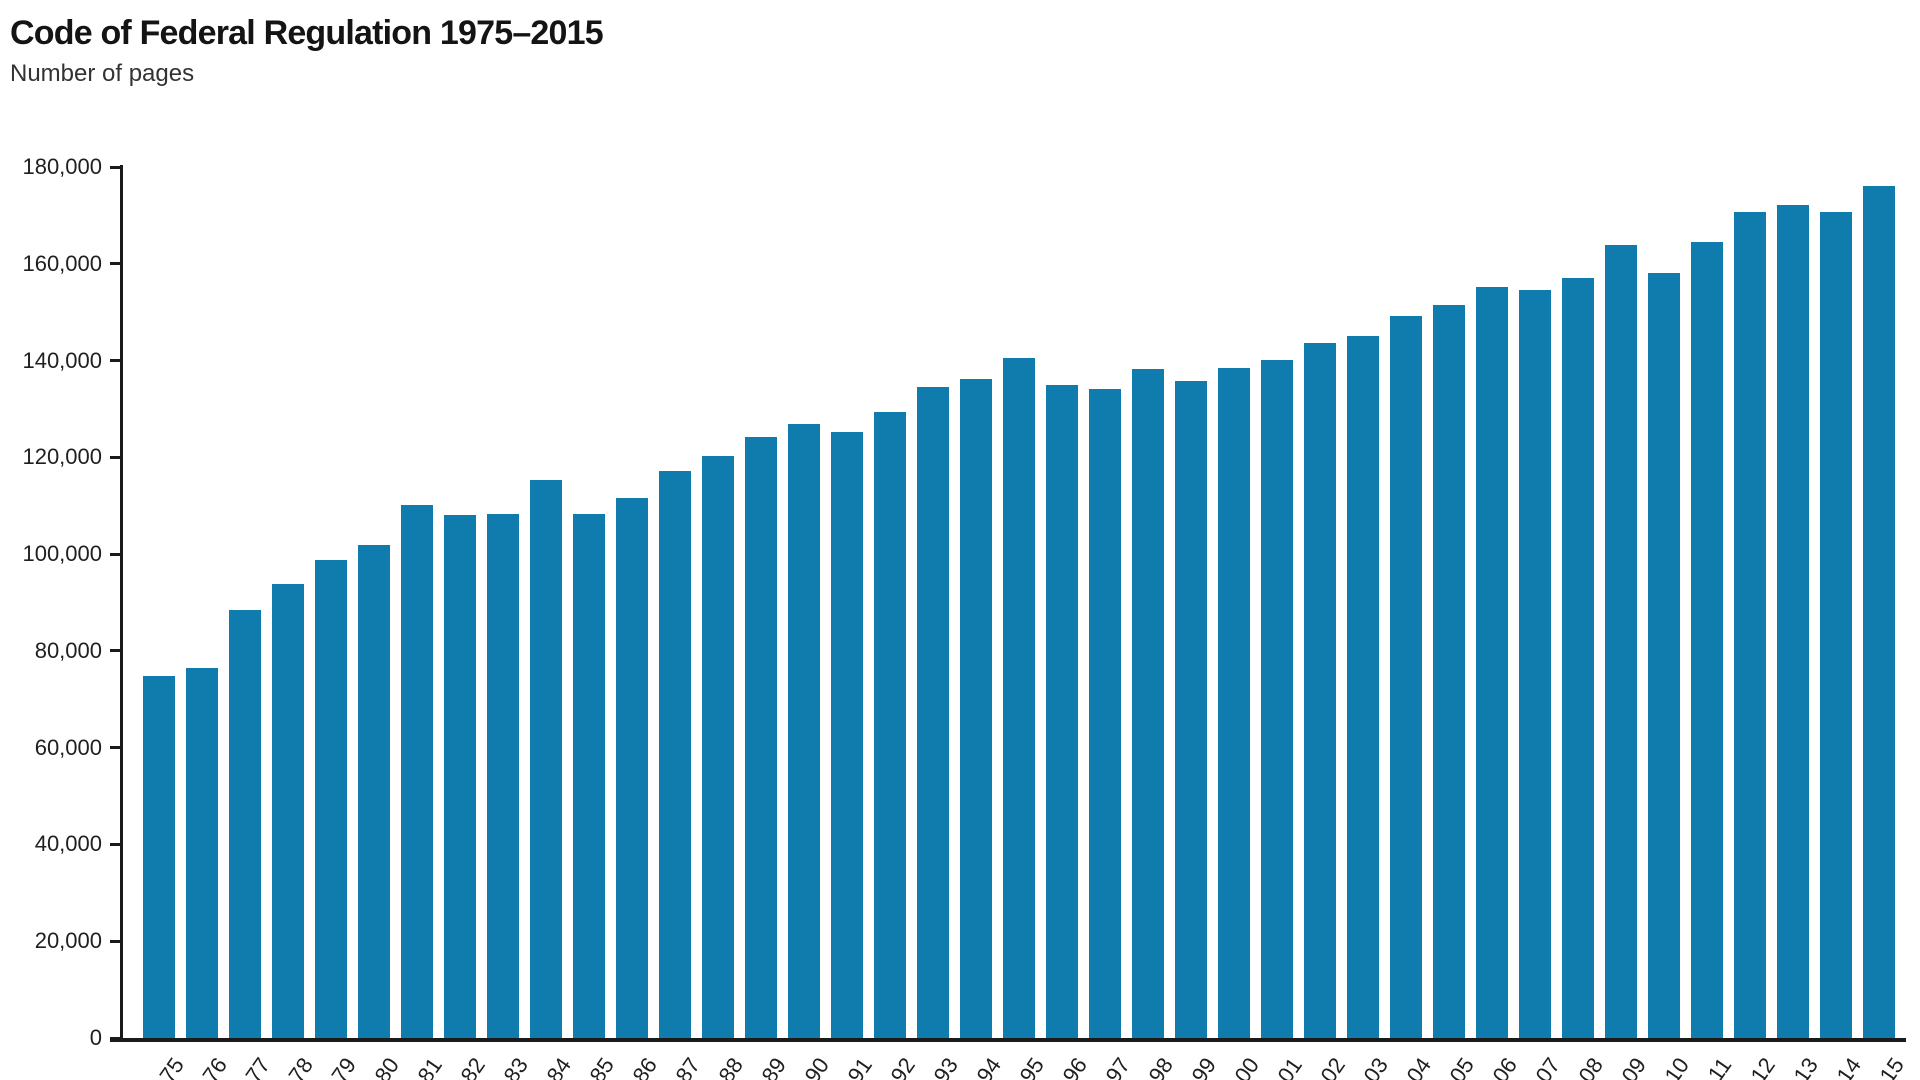 The width and height of the screenshot is (1920, 1080). I want to click on x-tick-label-79: 79, so click(343, 1066).